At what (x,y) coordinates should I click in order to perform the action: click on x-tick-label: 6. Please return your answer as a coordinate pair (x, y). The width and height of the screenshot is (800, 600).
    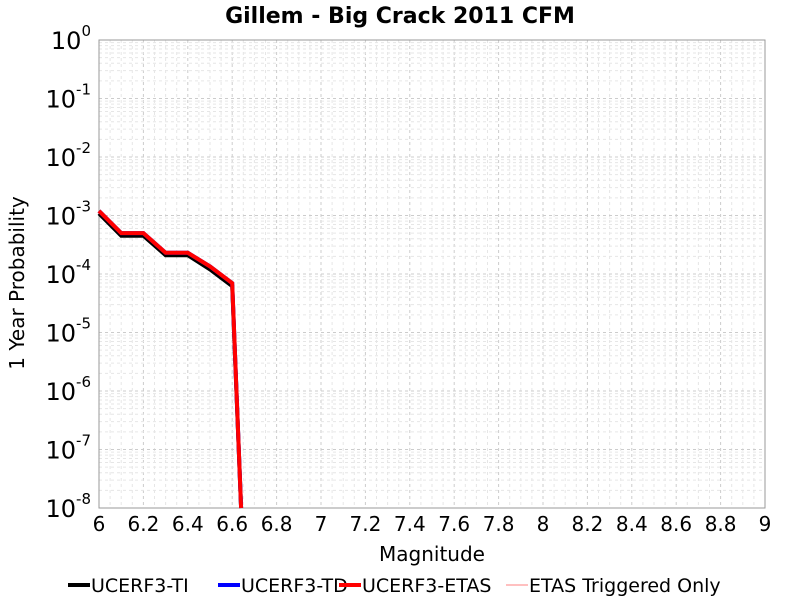
    Looking at the image, I should click on (99, 524).